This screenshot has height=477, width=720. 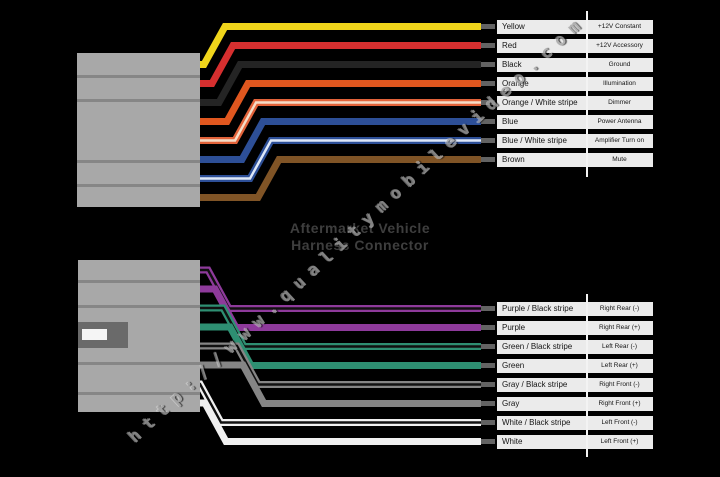 I want to click on wire-function-label: Illumination, so click(x=619, y=83).